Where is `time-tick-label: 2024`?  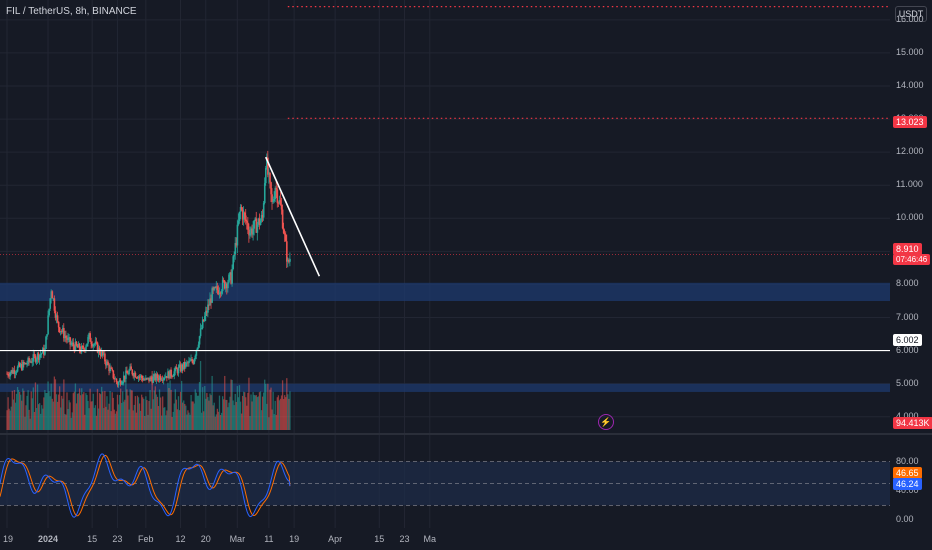 time-tick-label: 2024 is located at coordinates (48, 539).